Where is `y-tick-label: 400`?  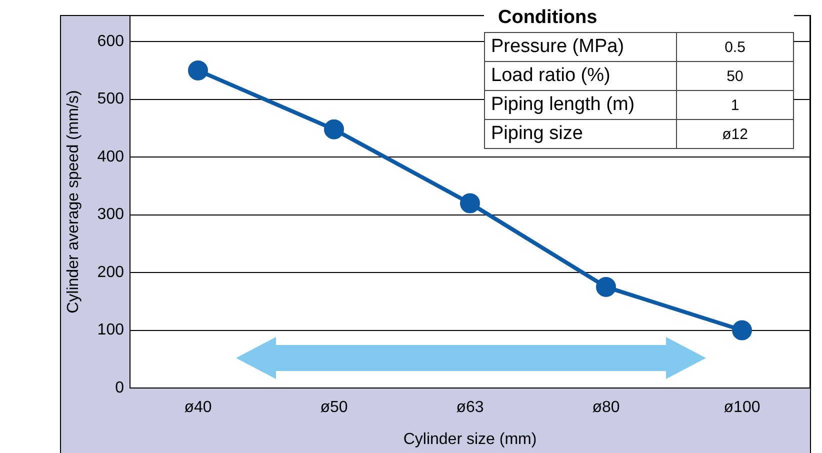
y-tick-label: 400 is located at coordinates (110, 157).